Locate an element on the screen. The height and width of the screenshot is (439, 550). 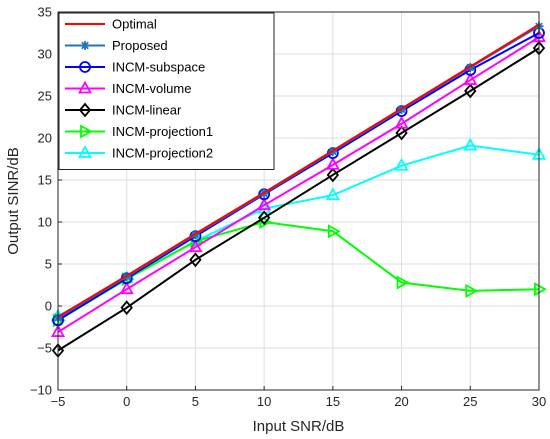
y-axis-ticks: −10 −5 0 5 10 15 20 25 30 35 is located at coordinates (46, 201).